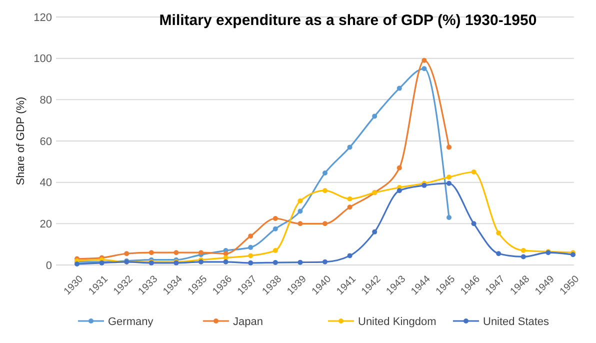 Image resolution: width=596 pixels, height=343 pixels. I want to click on legend-label: Germany, so click(131, 322).